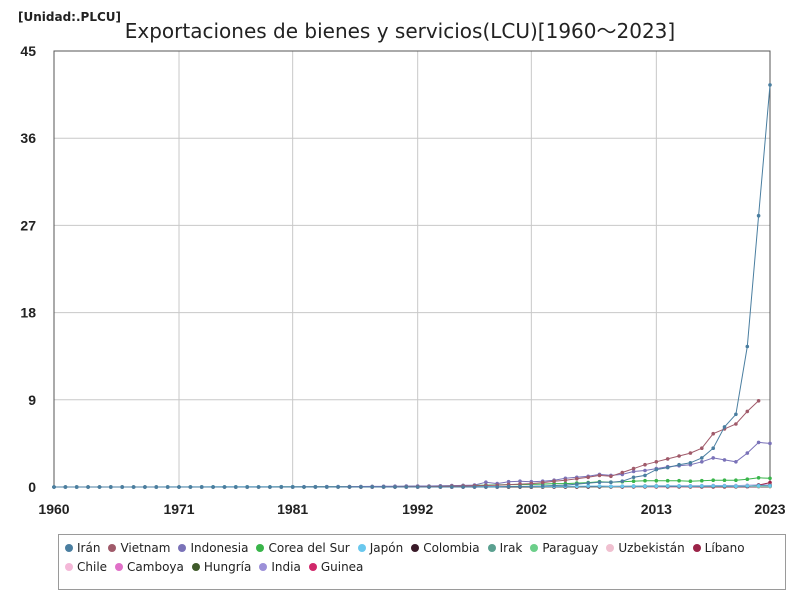  What do you see at coordinates (531, 509) in the screenshot?
I see `x-tick-label: 2002` at bounding box center [531, 509].